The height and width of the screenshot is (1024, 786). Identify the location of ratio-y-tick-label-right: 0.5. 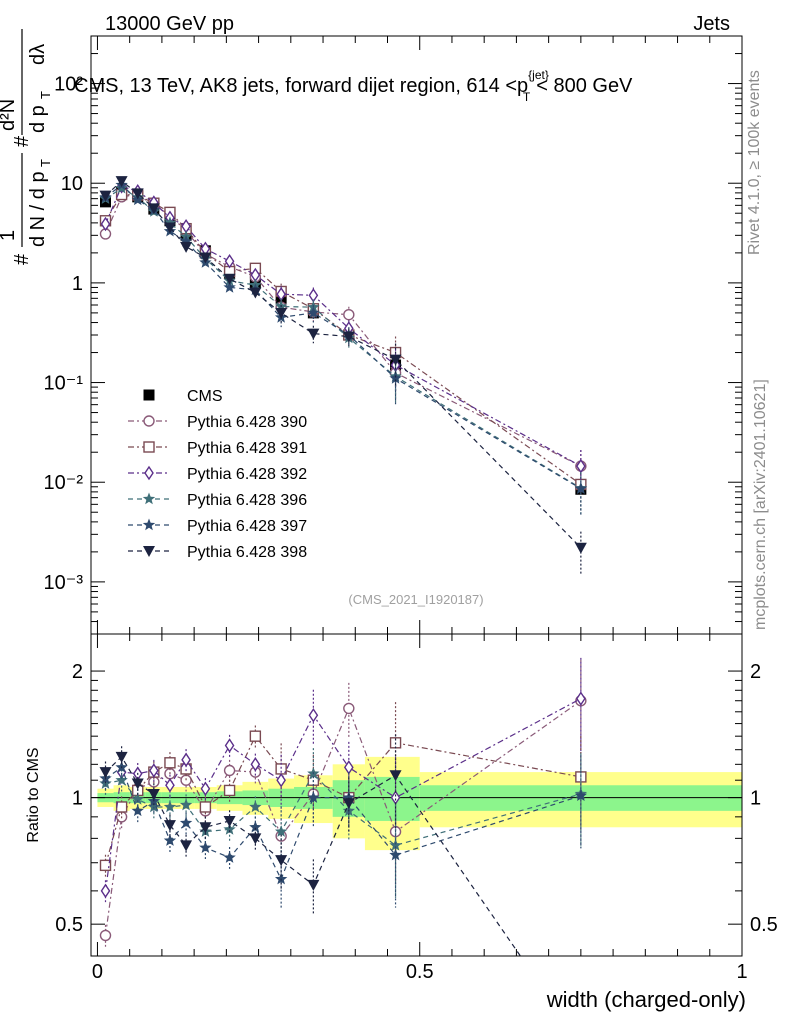
(764, 925).